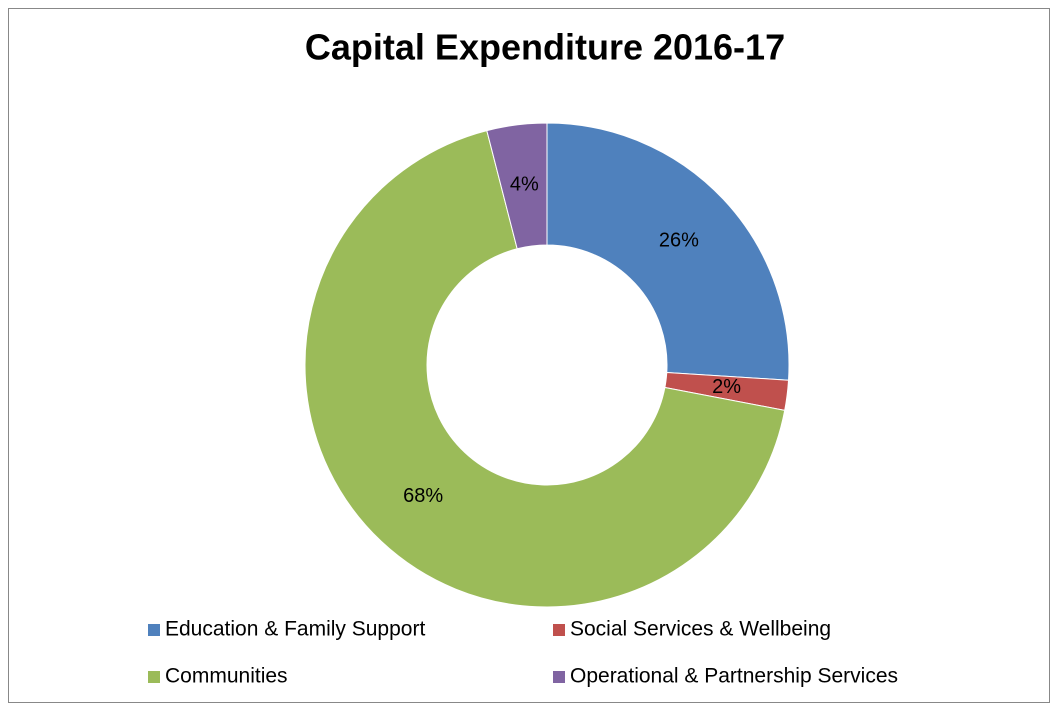 This screenshot has height=704, width=1058. What do you see at coordinates (295, 629) in the screenshot?
I see `legend-label: Education & Family Support` at bounding box center [295, 629].